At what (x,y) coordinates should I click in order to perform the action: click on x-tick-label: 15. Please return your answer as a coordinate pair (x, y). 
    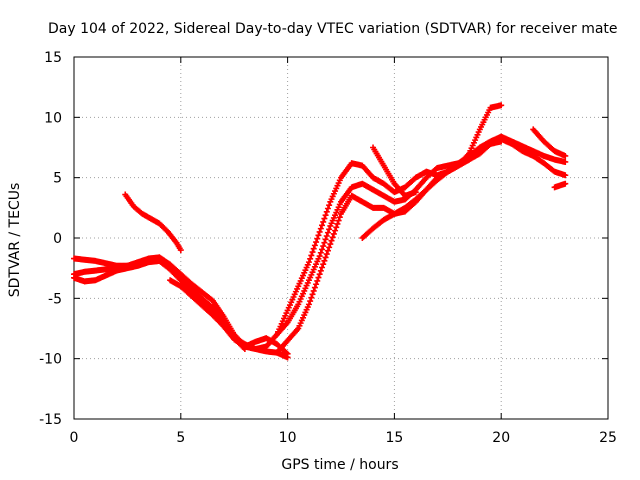
    Looking at the image, I should click on (394, 438).